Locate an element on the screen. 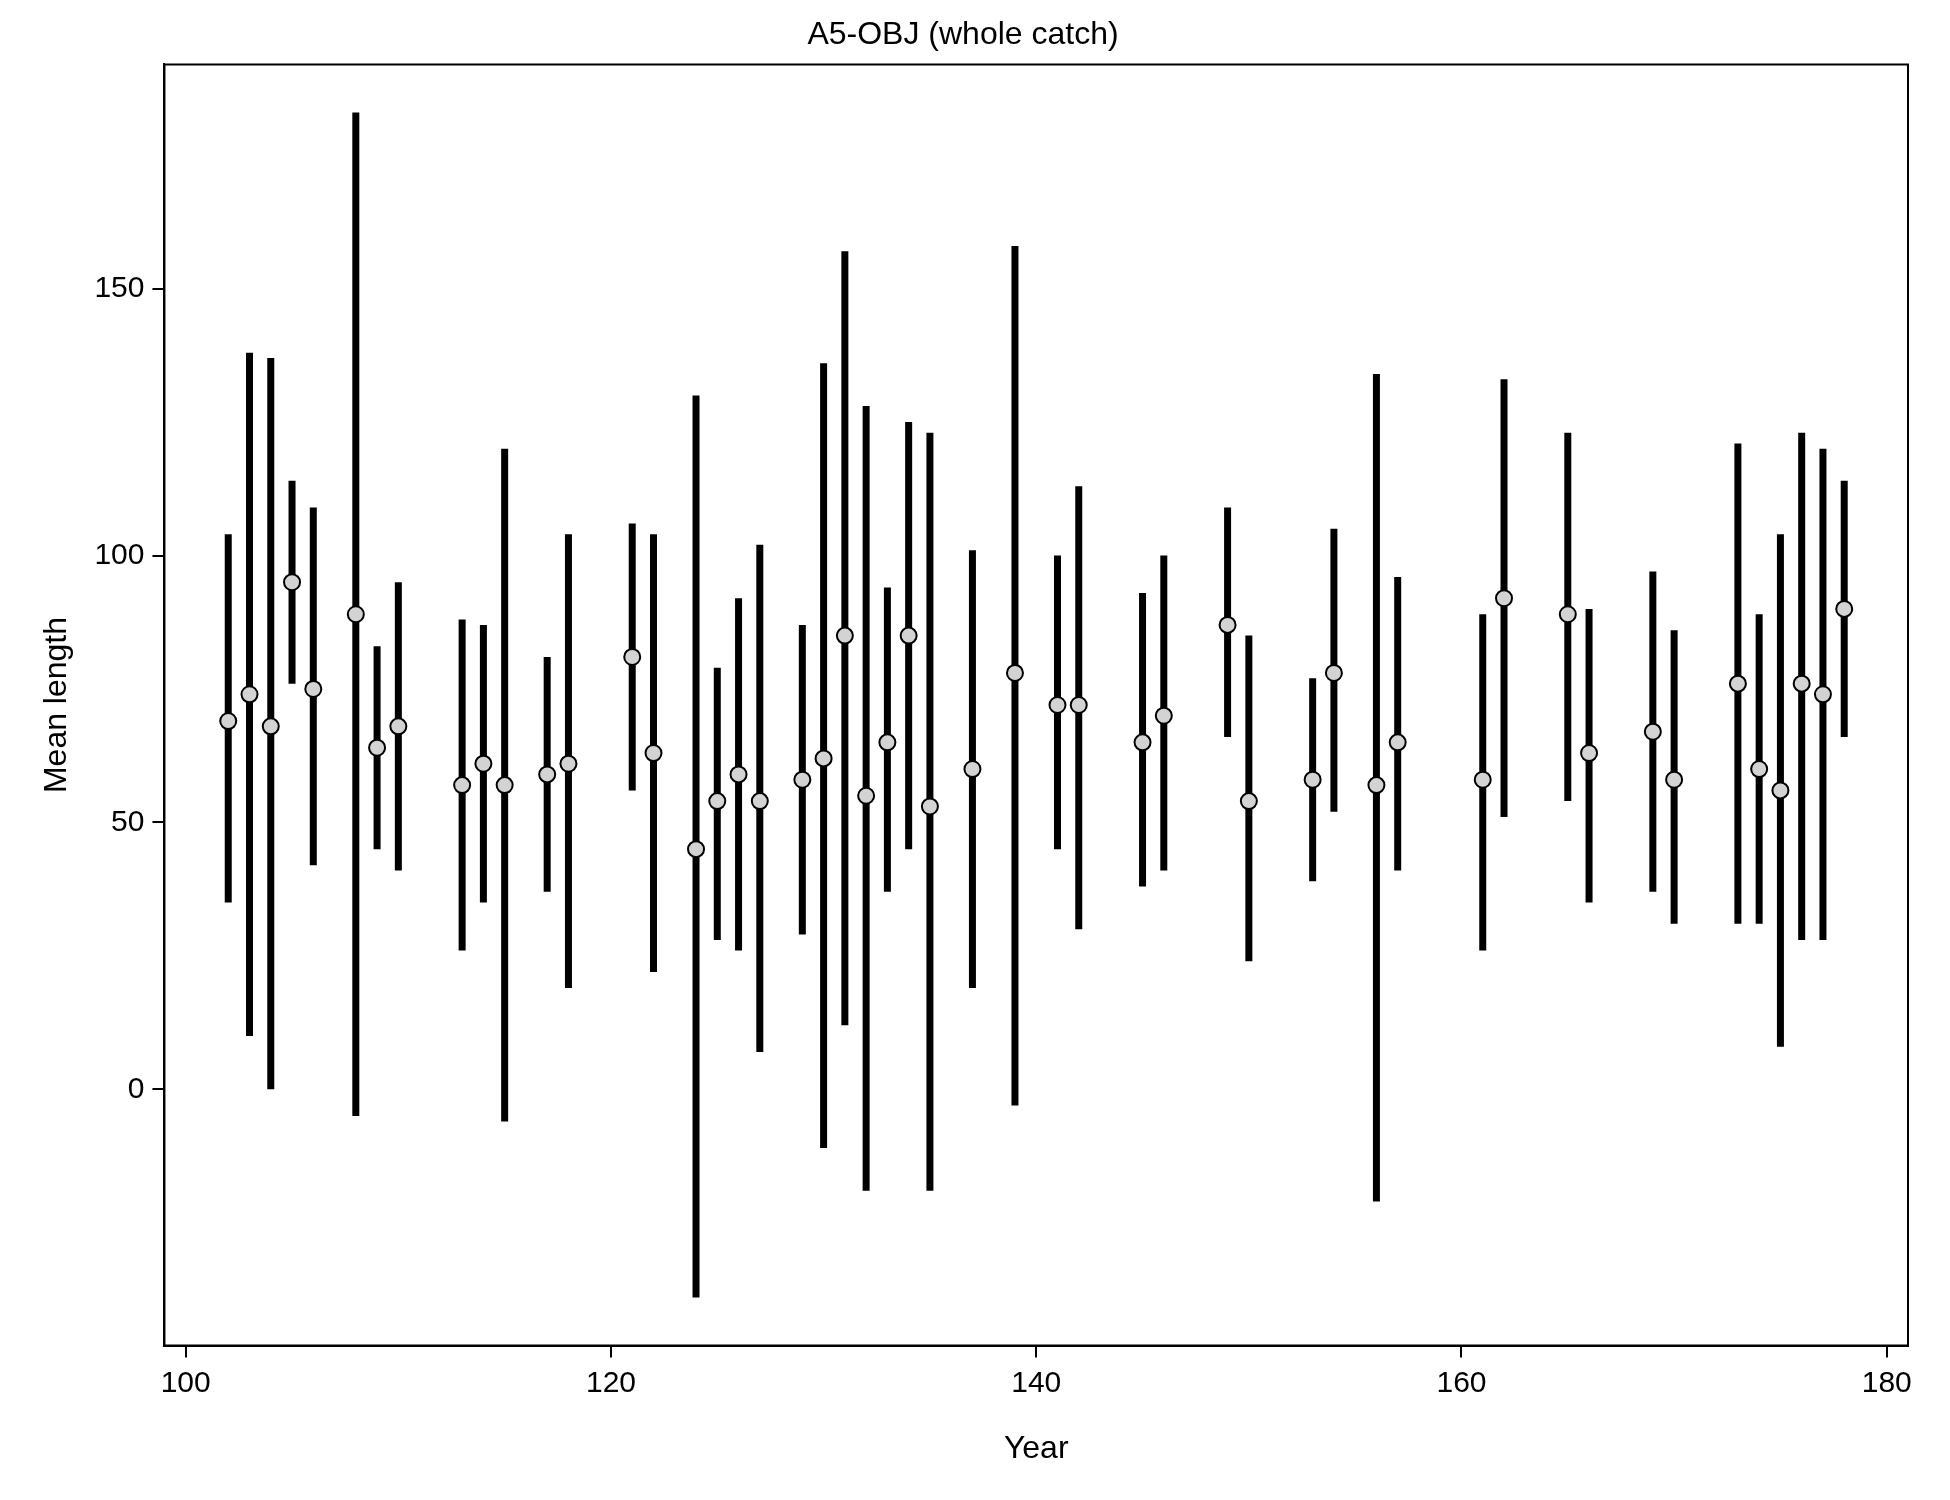 Image resolution: width=1950 pixels, height=1500 pixels. y-axis-title: Mean length is located at coordinates (55, 705).